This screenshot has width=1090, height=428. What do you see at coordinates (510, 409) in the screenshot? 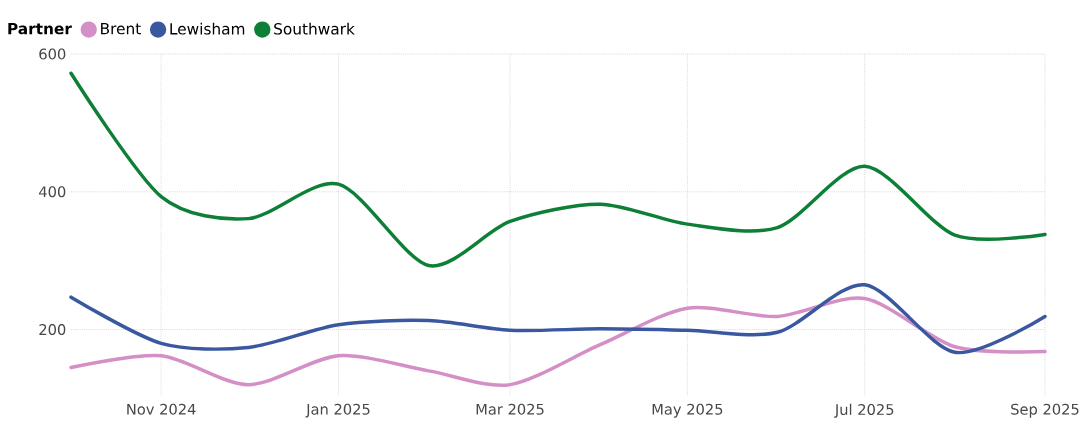
I see `x-tick-label: Mar 2025` at bounding box center [510, 409].